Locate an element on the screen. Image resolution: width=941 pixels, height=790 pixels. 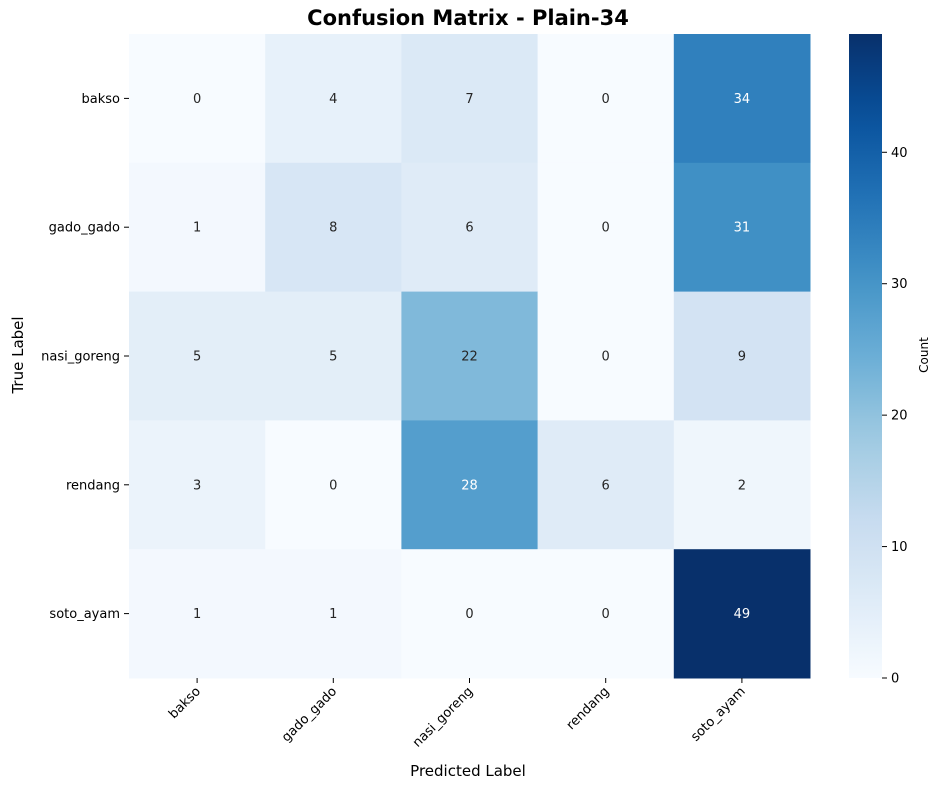
chart-title: Confusion Matrix - Plain-34 is located at coordinates (468, 18).